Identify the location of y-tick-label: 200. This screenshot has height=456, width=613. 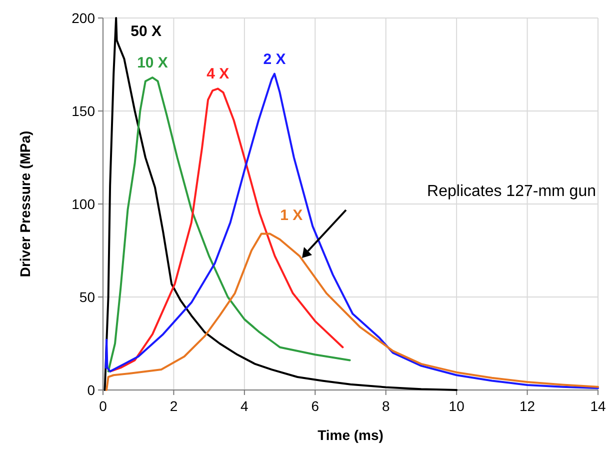
(84, 18).